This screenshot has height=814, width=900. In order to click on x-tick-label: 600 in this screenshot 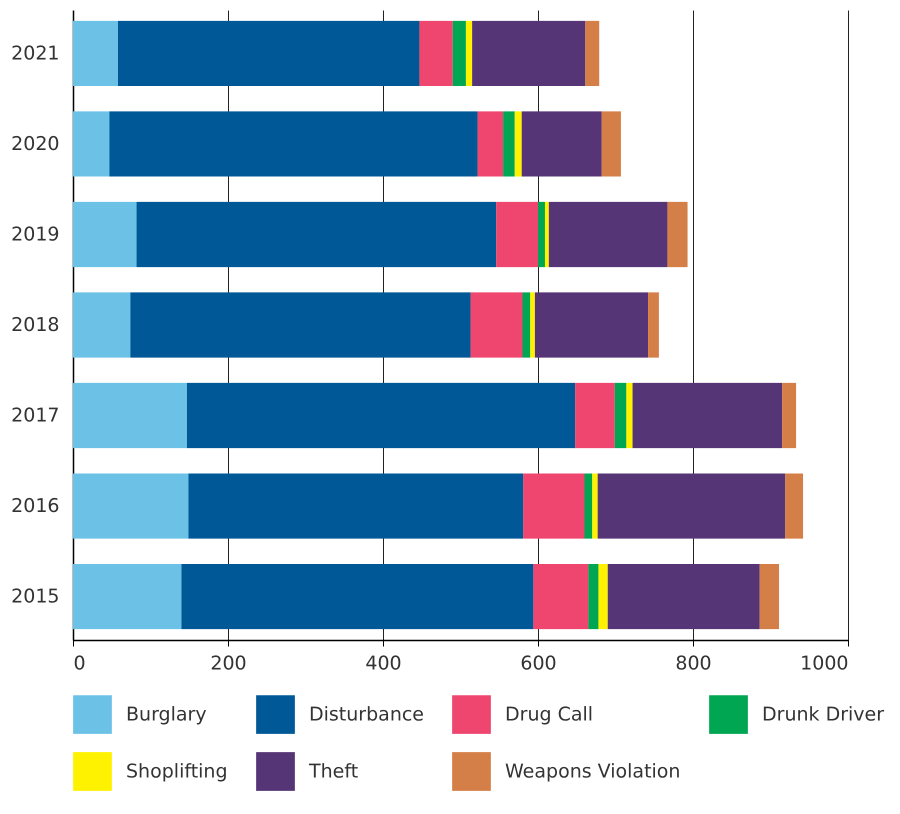, I will do `click(538, 663)`.